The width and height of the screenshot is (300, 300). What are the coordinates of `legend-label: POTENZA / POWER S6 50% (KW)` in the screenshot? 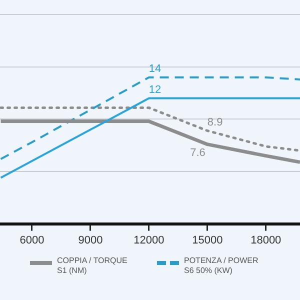 It's located at (222, 266).